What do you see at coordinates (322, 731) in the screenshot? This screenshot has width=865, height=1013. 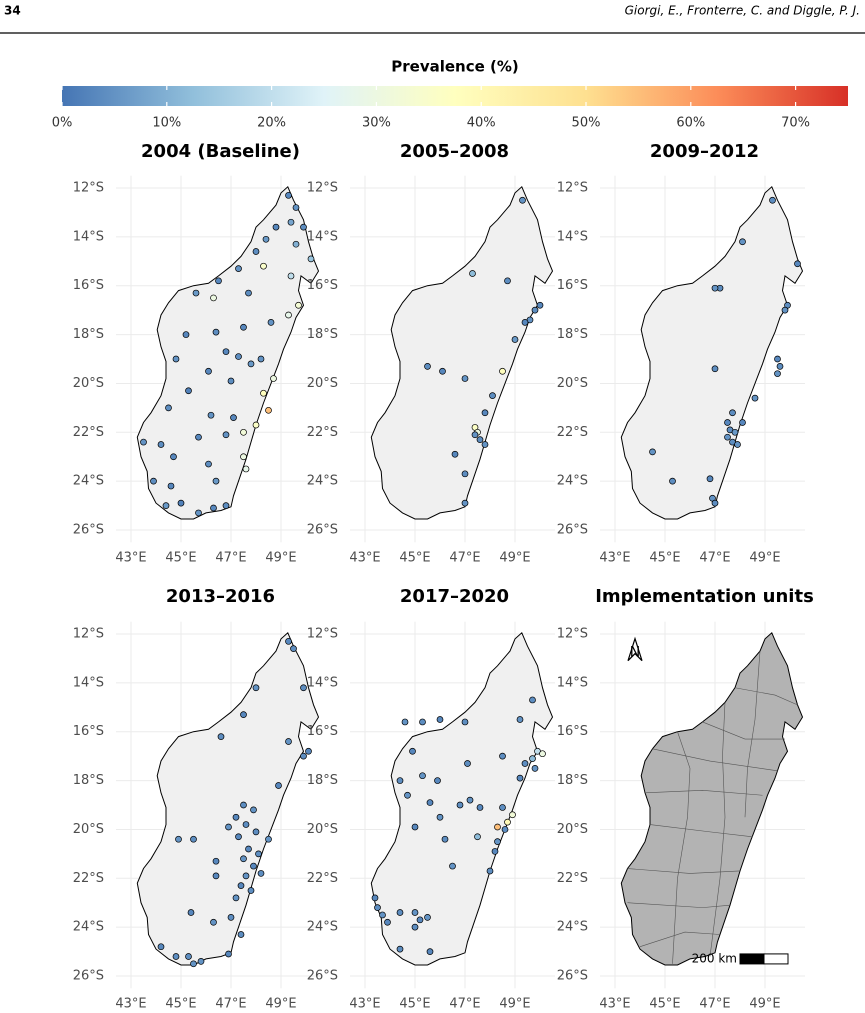 I see `y-tick-label: 16°S` at bounding box center [322, 731].